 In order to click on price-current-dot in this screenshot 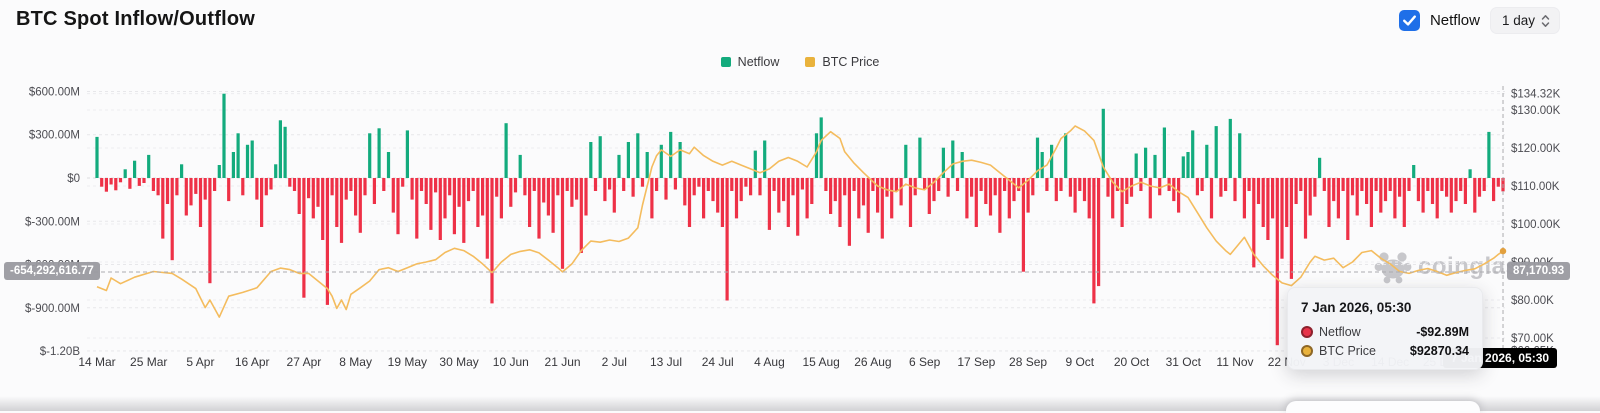, I will do `click(1503, 251)`.